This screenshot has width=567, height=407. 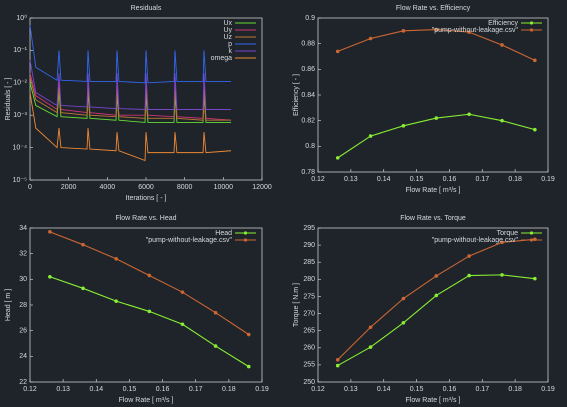 What do you see at coordinates (20, 50) in the screenshot?
I see `y-tick-label: 10⁻¹` at bounding box center [20, 50].